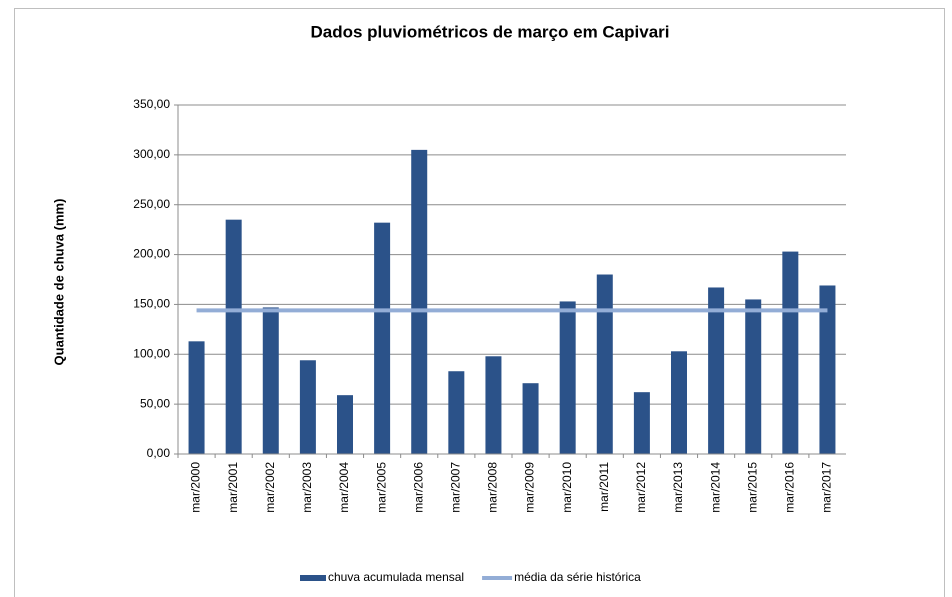 This screenshot has height=597, width=952. What do you see at coordinates (604, 487) in the screenshot?
I see `x-tick-label: mar/2011` at bounding box center [604, 487].